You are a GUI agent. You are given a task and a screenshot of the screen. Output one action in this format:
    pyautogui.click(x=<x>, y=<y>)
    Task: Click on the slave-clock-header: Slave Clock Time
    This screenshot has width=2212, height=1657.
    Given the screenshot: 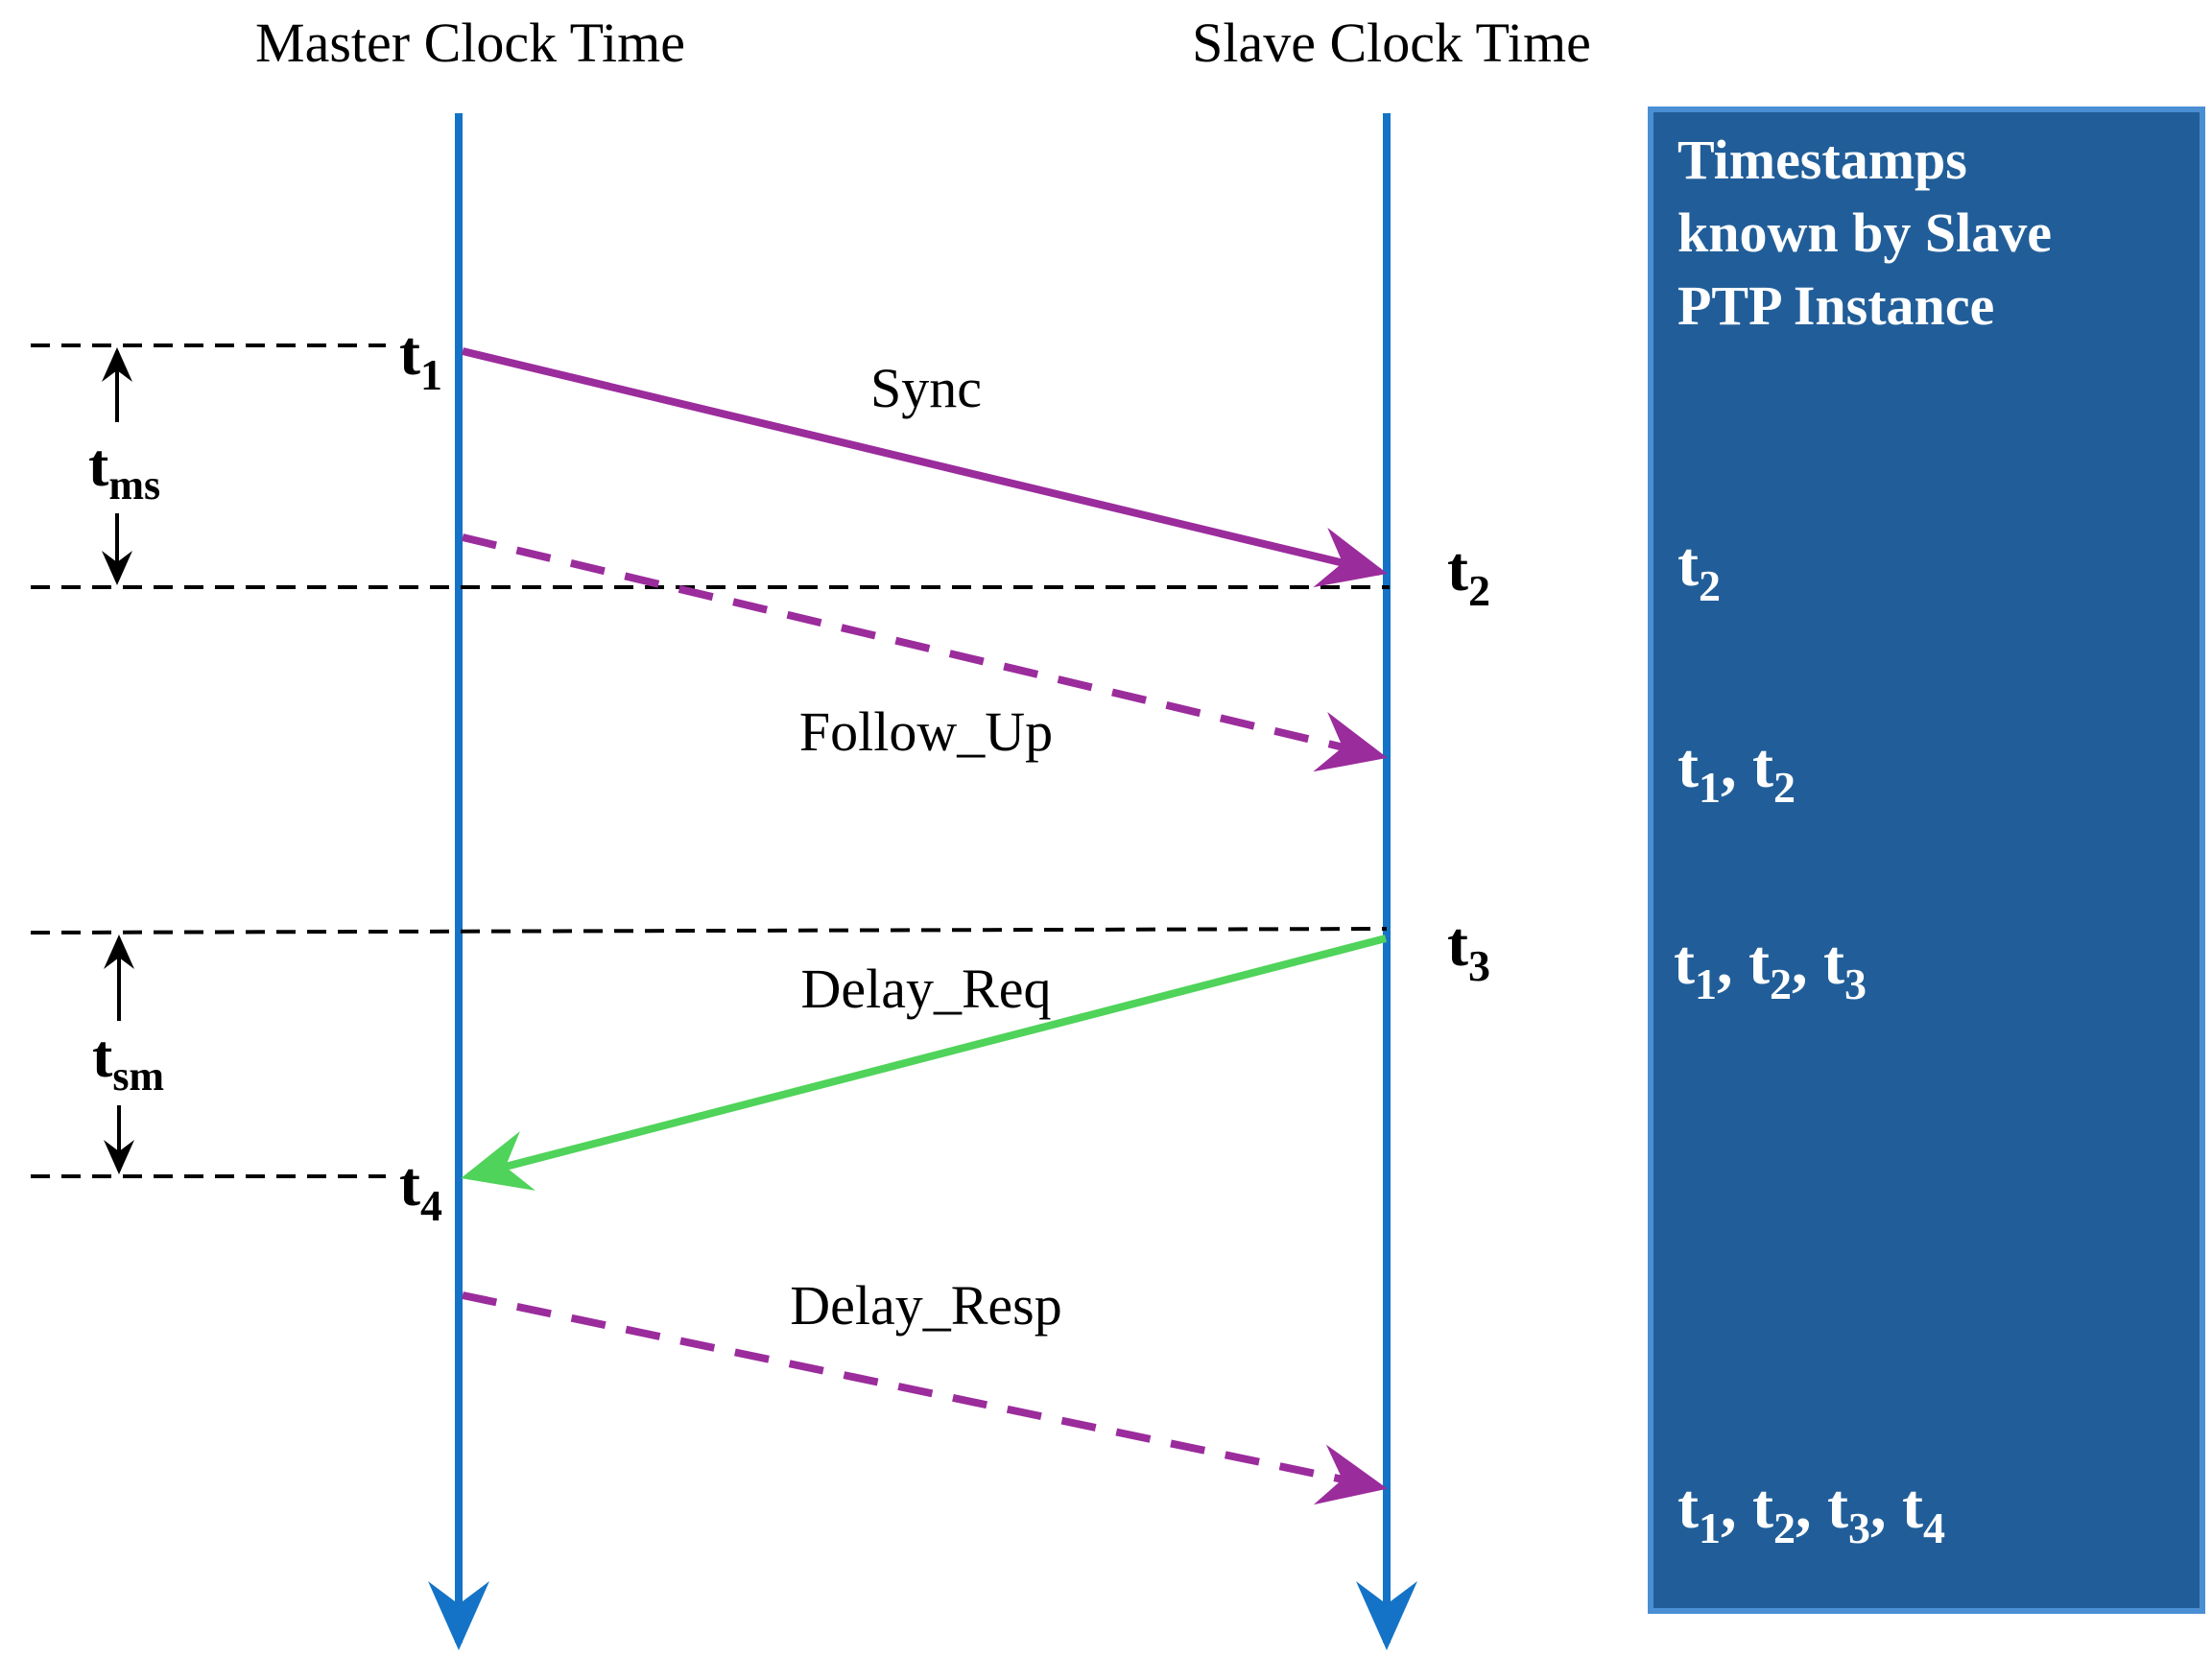 What is the action you would take?
    pyautogui.click(x=1391, y=43)
    